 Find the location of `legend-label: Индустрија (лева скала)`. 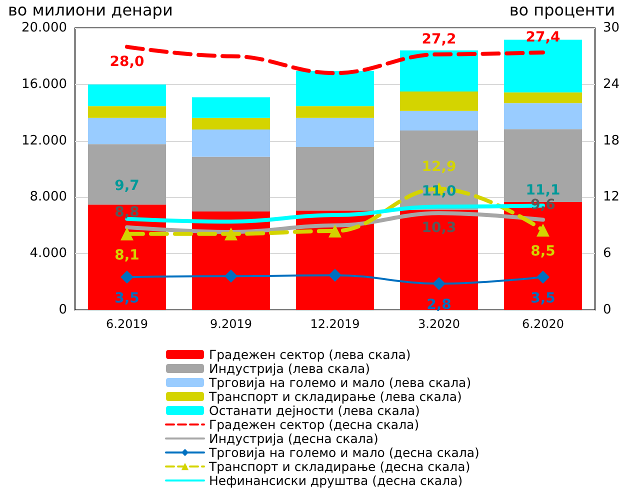

legend-label: Индустрија (лева скала) is located at coordinates (289, 368).